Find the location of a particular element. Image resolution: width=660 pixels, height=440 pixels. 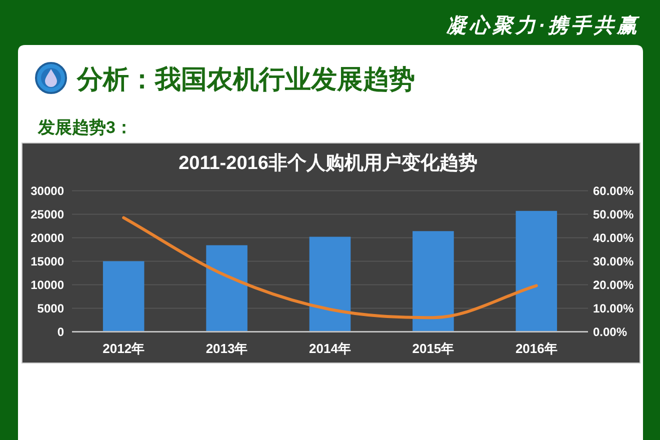

y2-tick-label: 10.00% is located at coordinates (613, 309).